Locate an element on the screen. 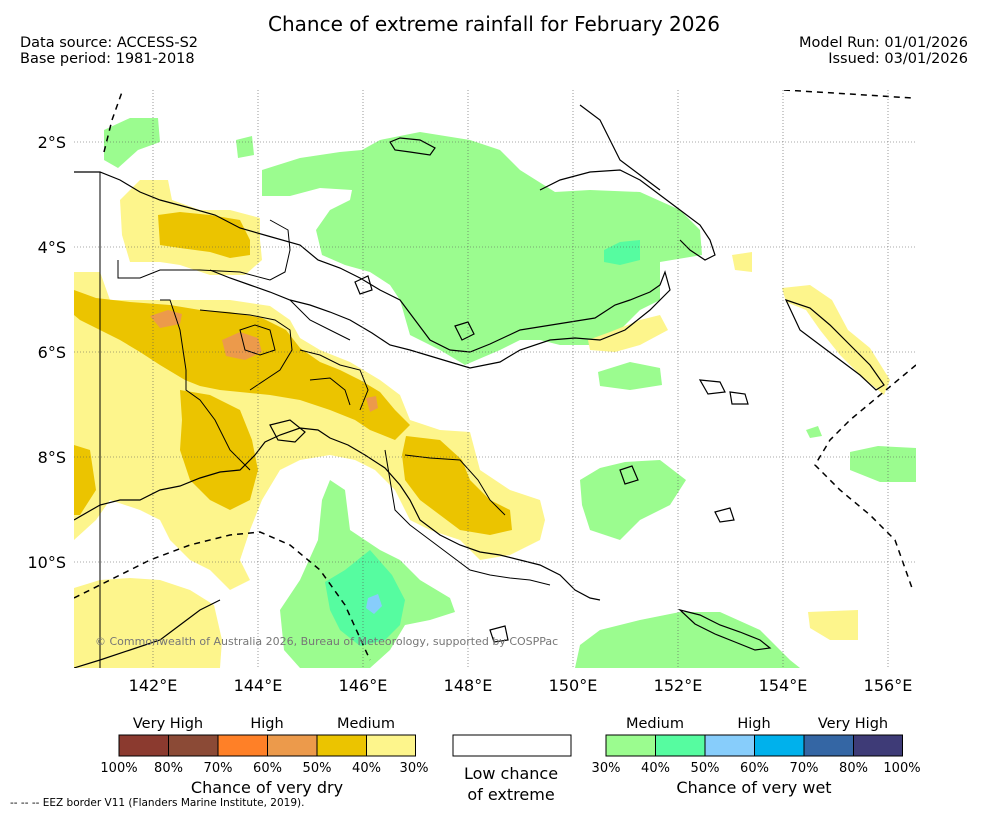  legend-wet-tick-100: 100% is located at coordinates (901, 768).